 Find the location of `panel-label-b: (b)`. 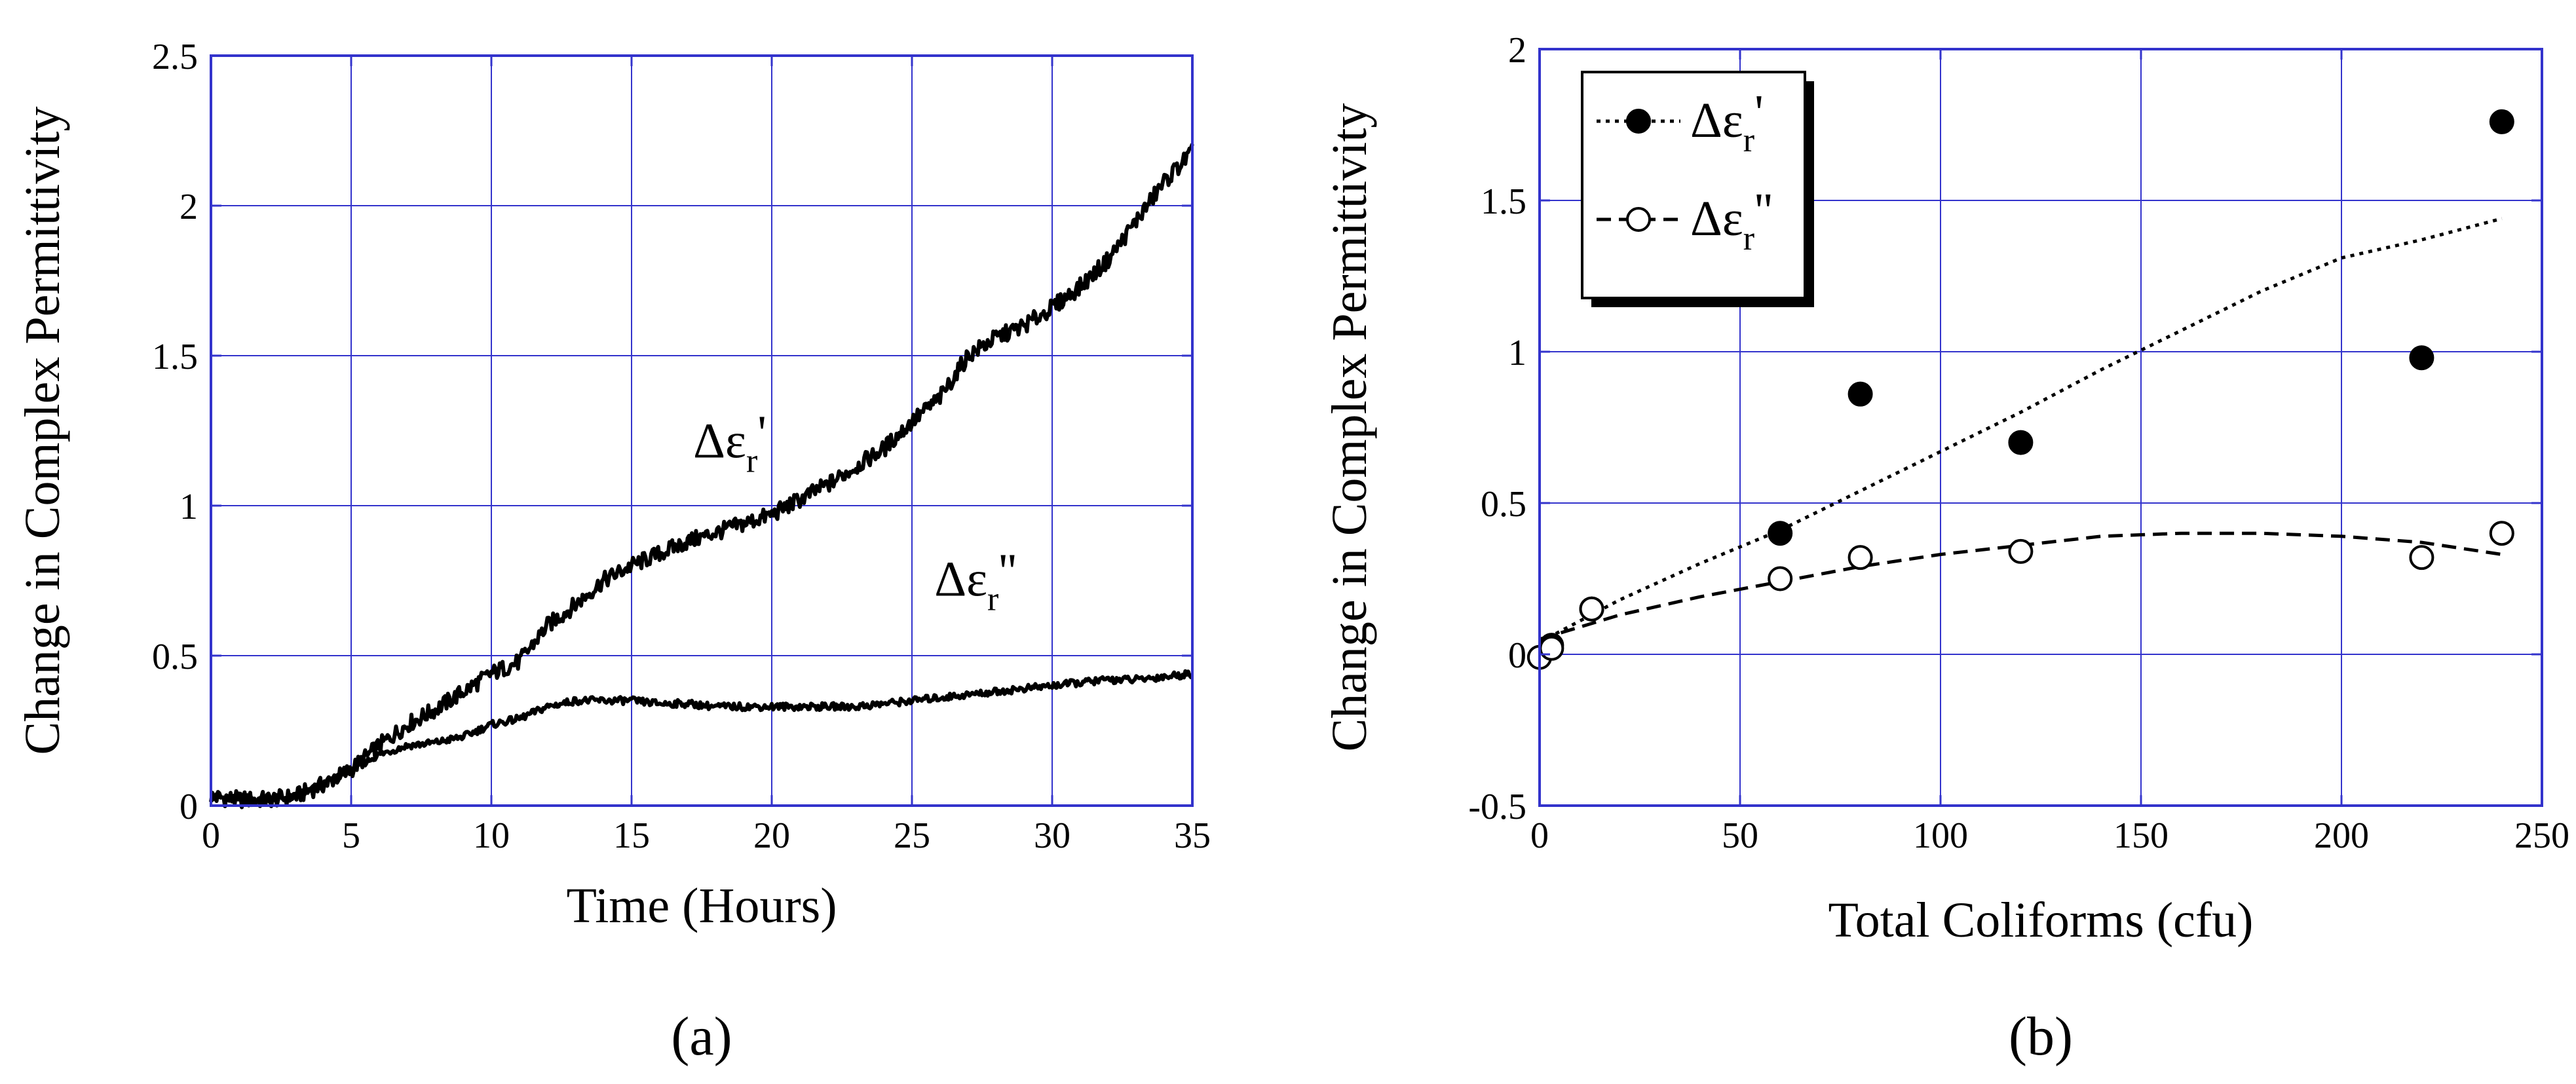

panel-label-b: (b) is located at coordinates (2041, 1036).